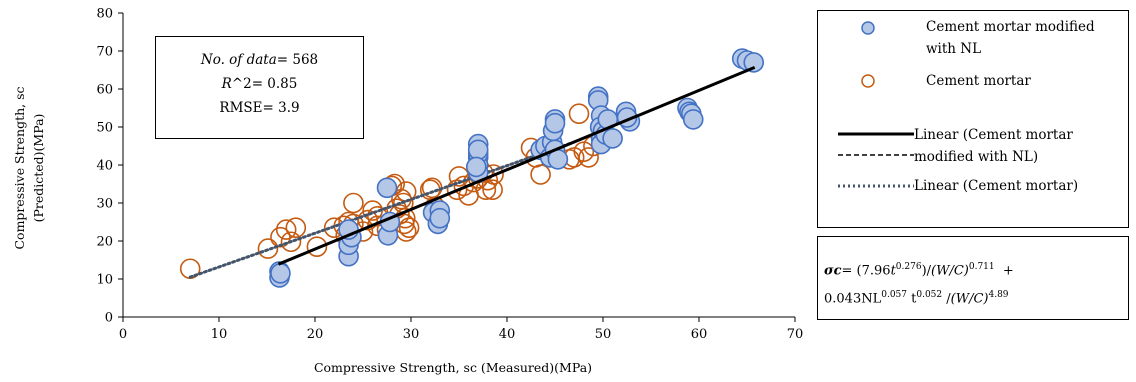 Image resolution: width=1136 pixels, height=382 pixels. What do you see at coordinates (104, 14) in the screenshot?
I see `y-tick-label: 80` at bounding box center [104, 14].